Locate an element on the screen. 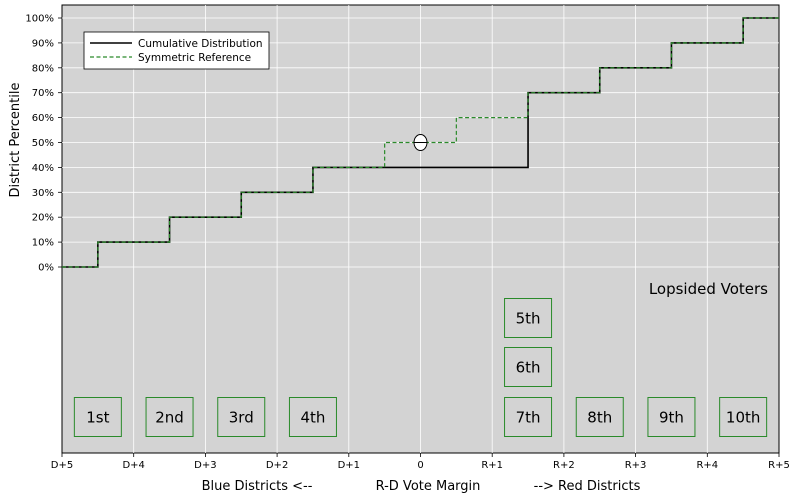  legend-frame is located at coordinates (176, 50).